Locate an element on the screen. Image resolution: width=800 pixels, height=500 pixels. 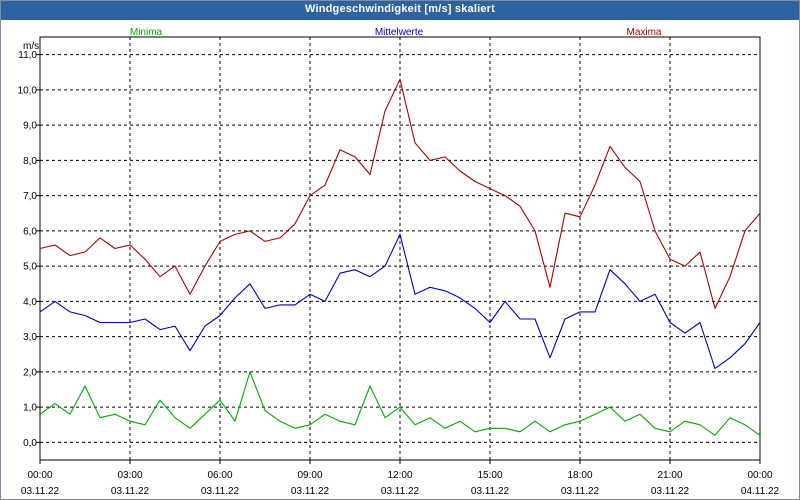
x-tick-time: 03:00 is located at coordinates (129, 475).